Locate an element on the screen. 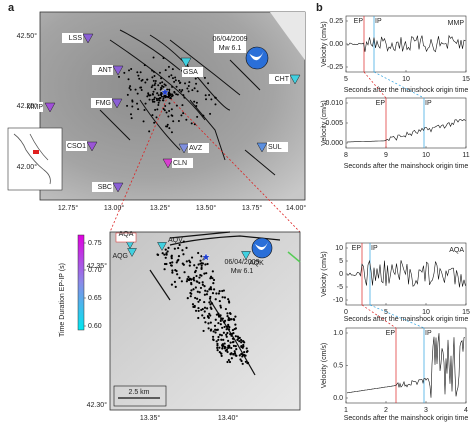 The width and height of the screenshot is (474, 424). zoom-line is located at coordinates (234, 164).